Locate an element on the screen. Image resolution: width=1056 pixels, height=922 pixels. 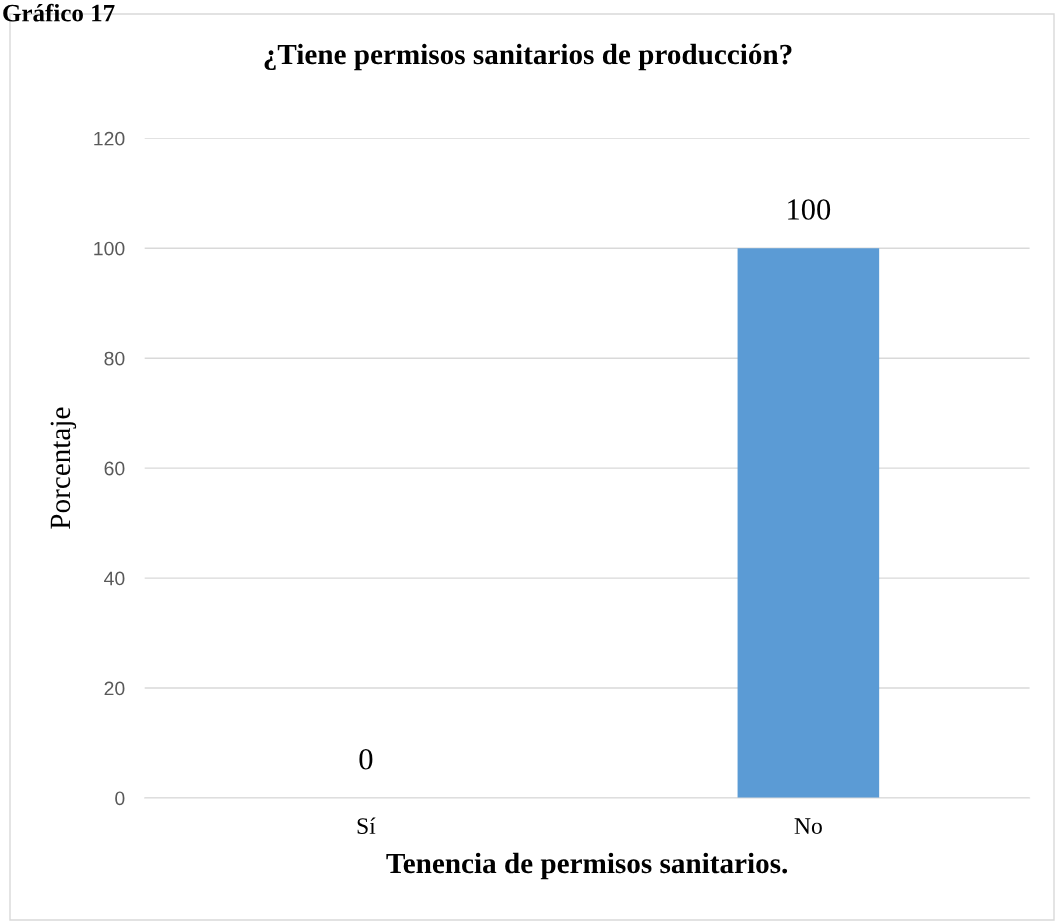
chart-title: ¿Tiene permisos sanitarios de producción? is located at coordinates (528, 57).